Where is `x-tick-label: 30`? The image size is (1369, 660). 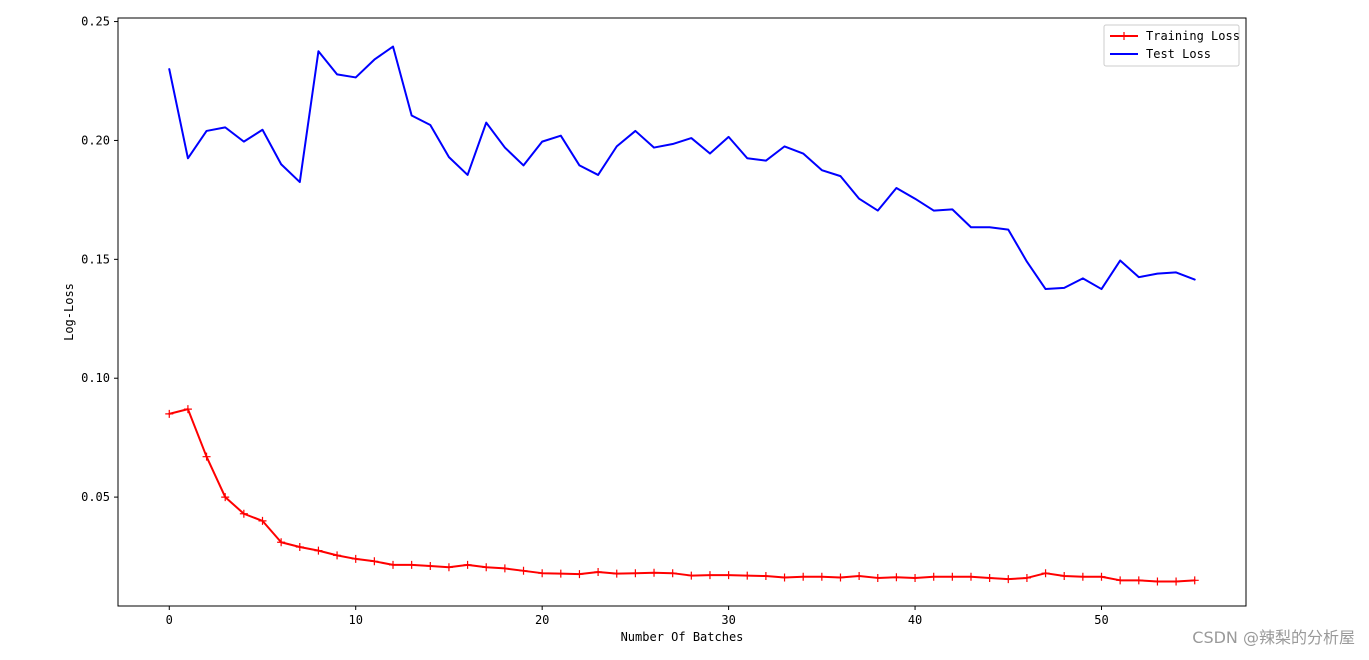
x-tick-label: 30 is located at coordinates (728, 620).